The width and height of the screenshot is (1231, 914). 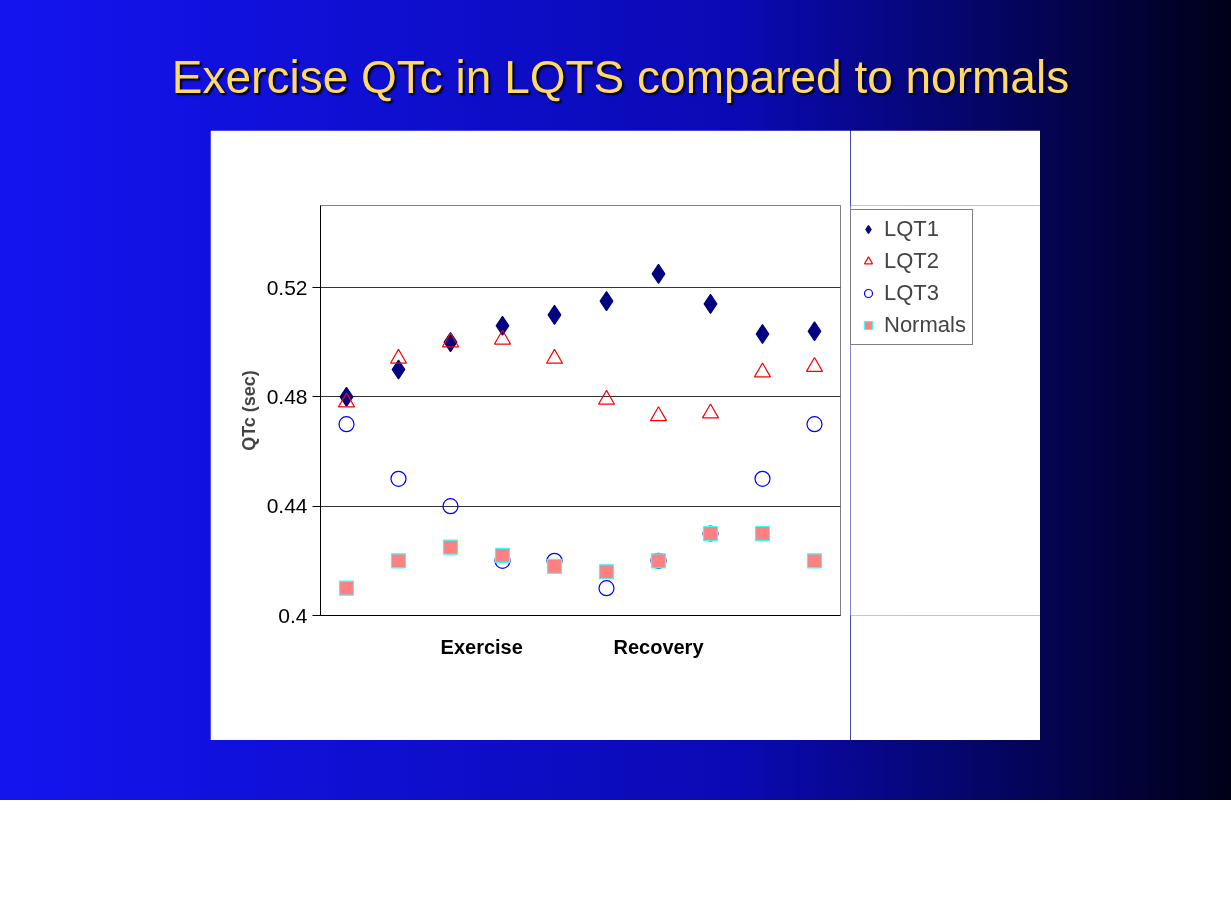 I want to click on legend-label: LQT2, so click(x=912, y=261).